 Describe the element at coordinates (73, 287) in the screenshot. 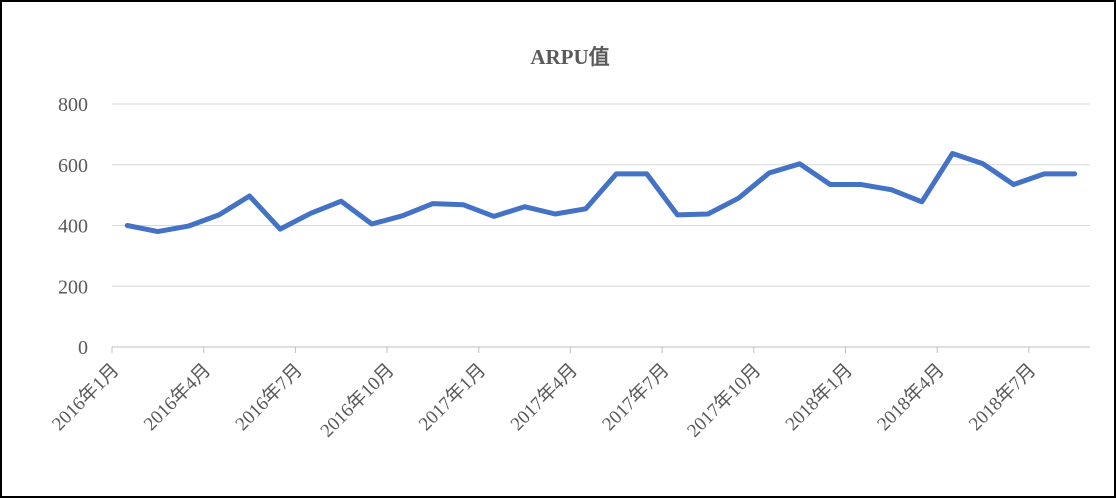

I see `y-tick-label: 200` at that location.